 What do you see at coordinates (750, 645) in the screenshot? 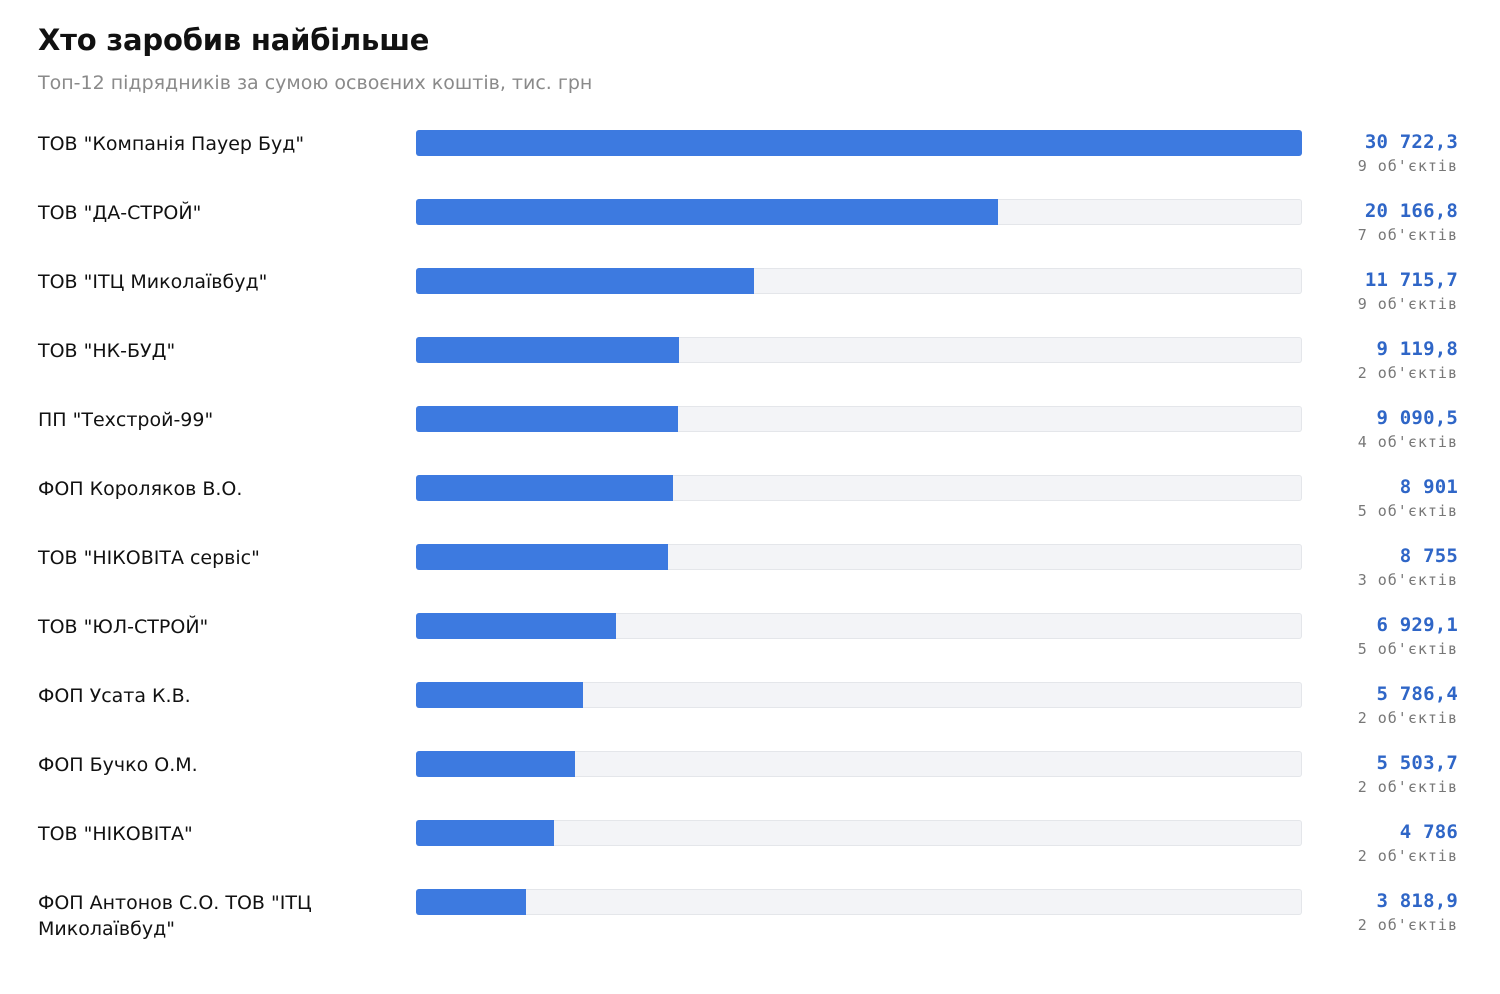
I see `bar-row: ТОВ "ЮЛ-СТРОЙ" 6 929,1 5 об'єктів` at bounding box center [750, 645].